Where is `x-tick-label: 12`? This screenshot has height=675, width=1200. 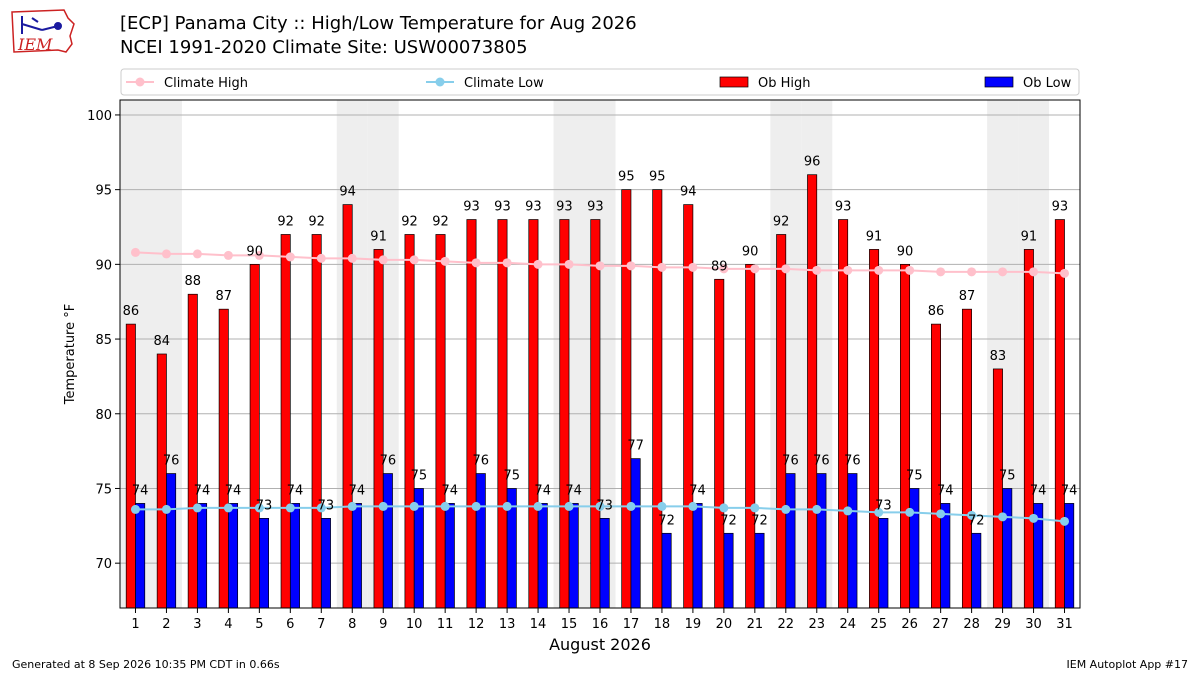
x-tick-label: 12 is located at coordinates (476, 624).